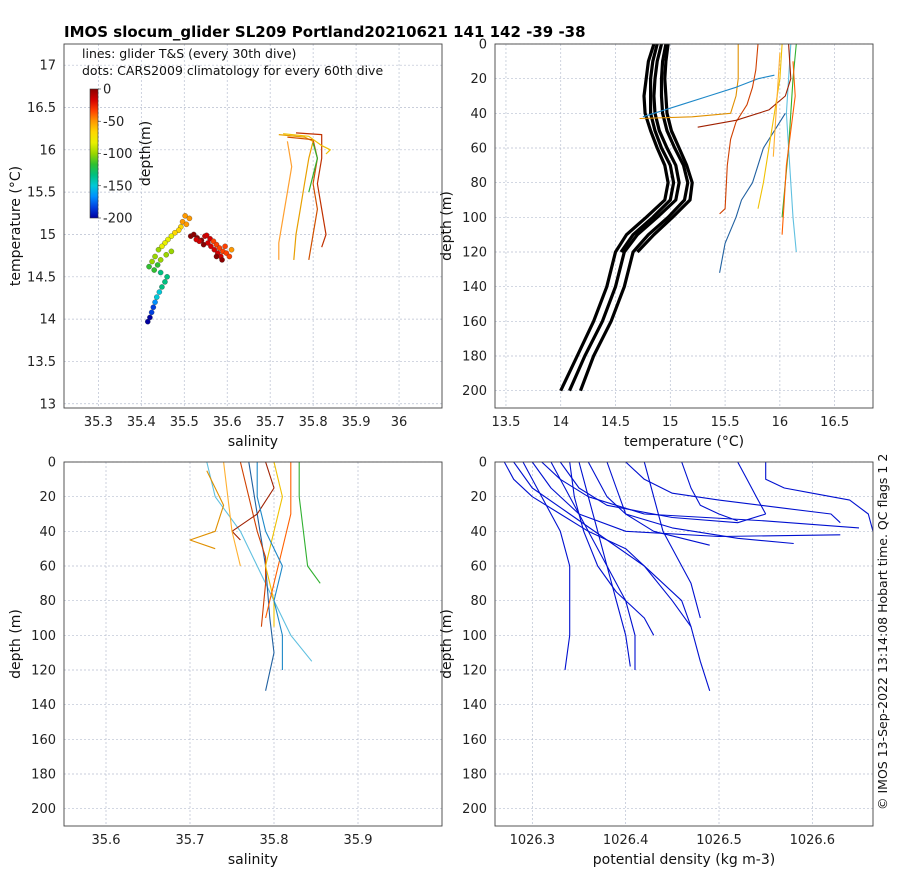 Image resolution: width=900 pixels, height=880 pixels. Describe the element at coordinates (41, 277) in the screenshot. I see `y-tick-label: 14.5` at that location.